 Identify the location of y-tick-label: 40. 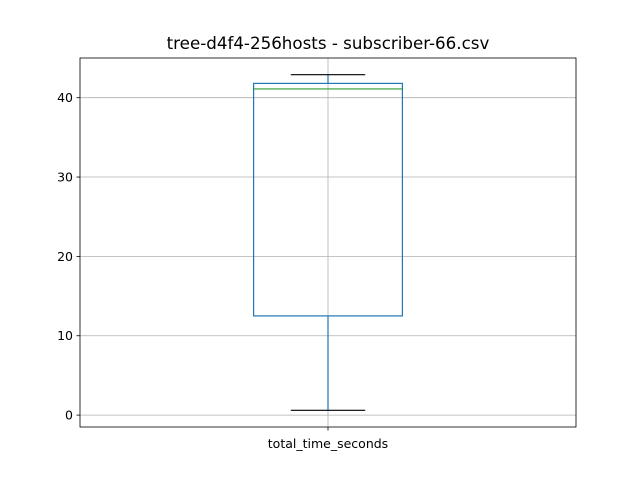
(65, 97).